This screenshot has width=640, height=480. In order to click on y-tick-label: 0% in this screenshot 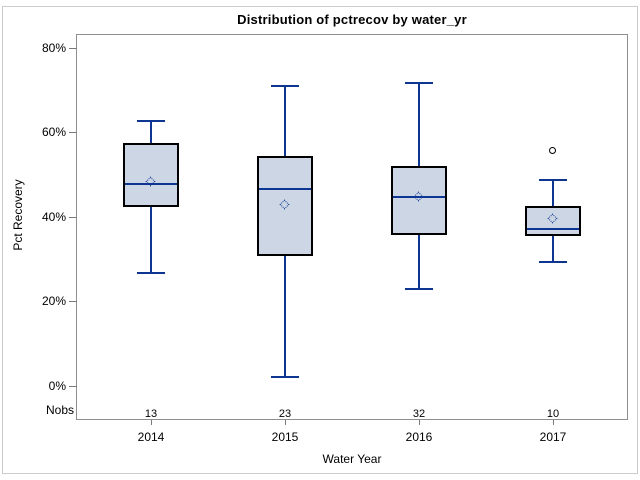, I will do `click(57, 386)`.